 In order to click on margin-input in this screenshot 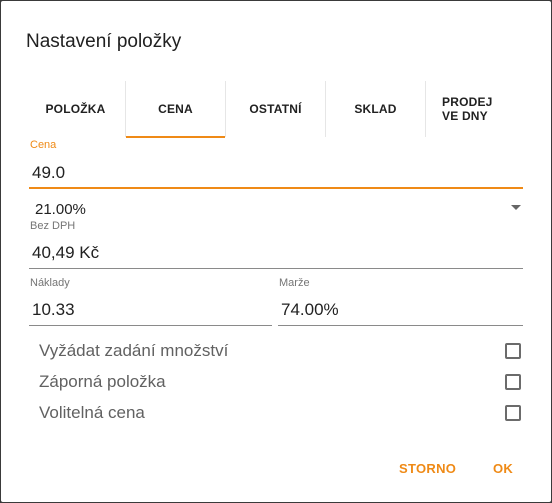, I will do `click(400, 312)`.